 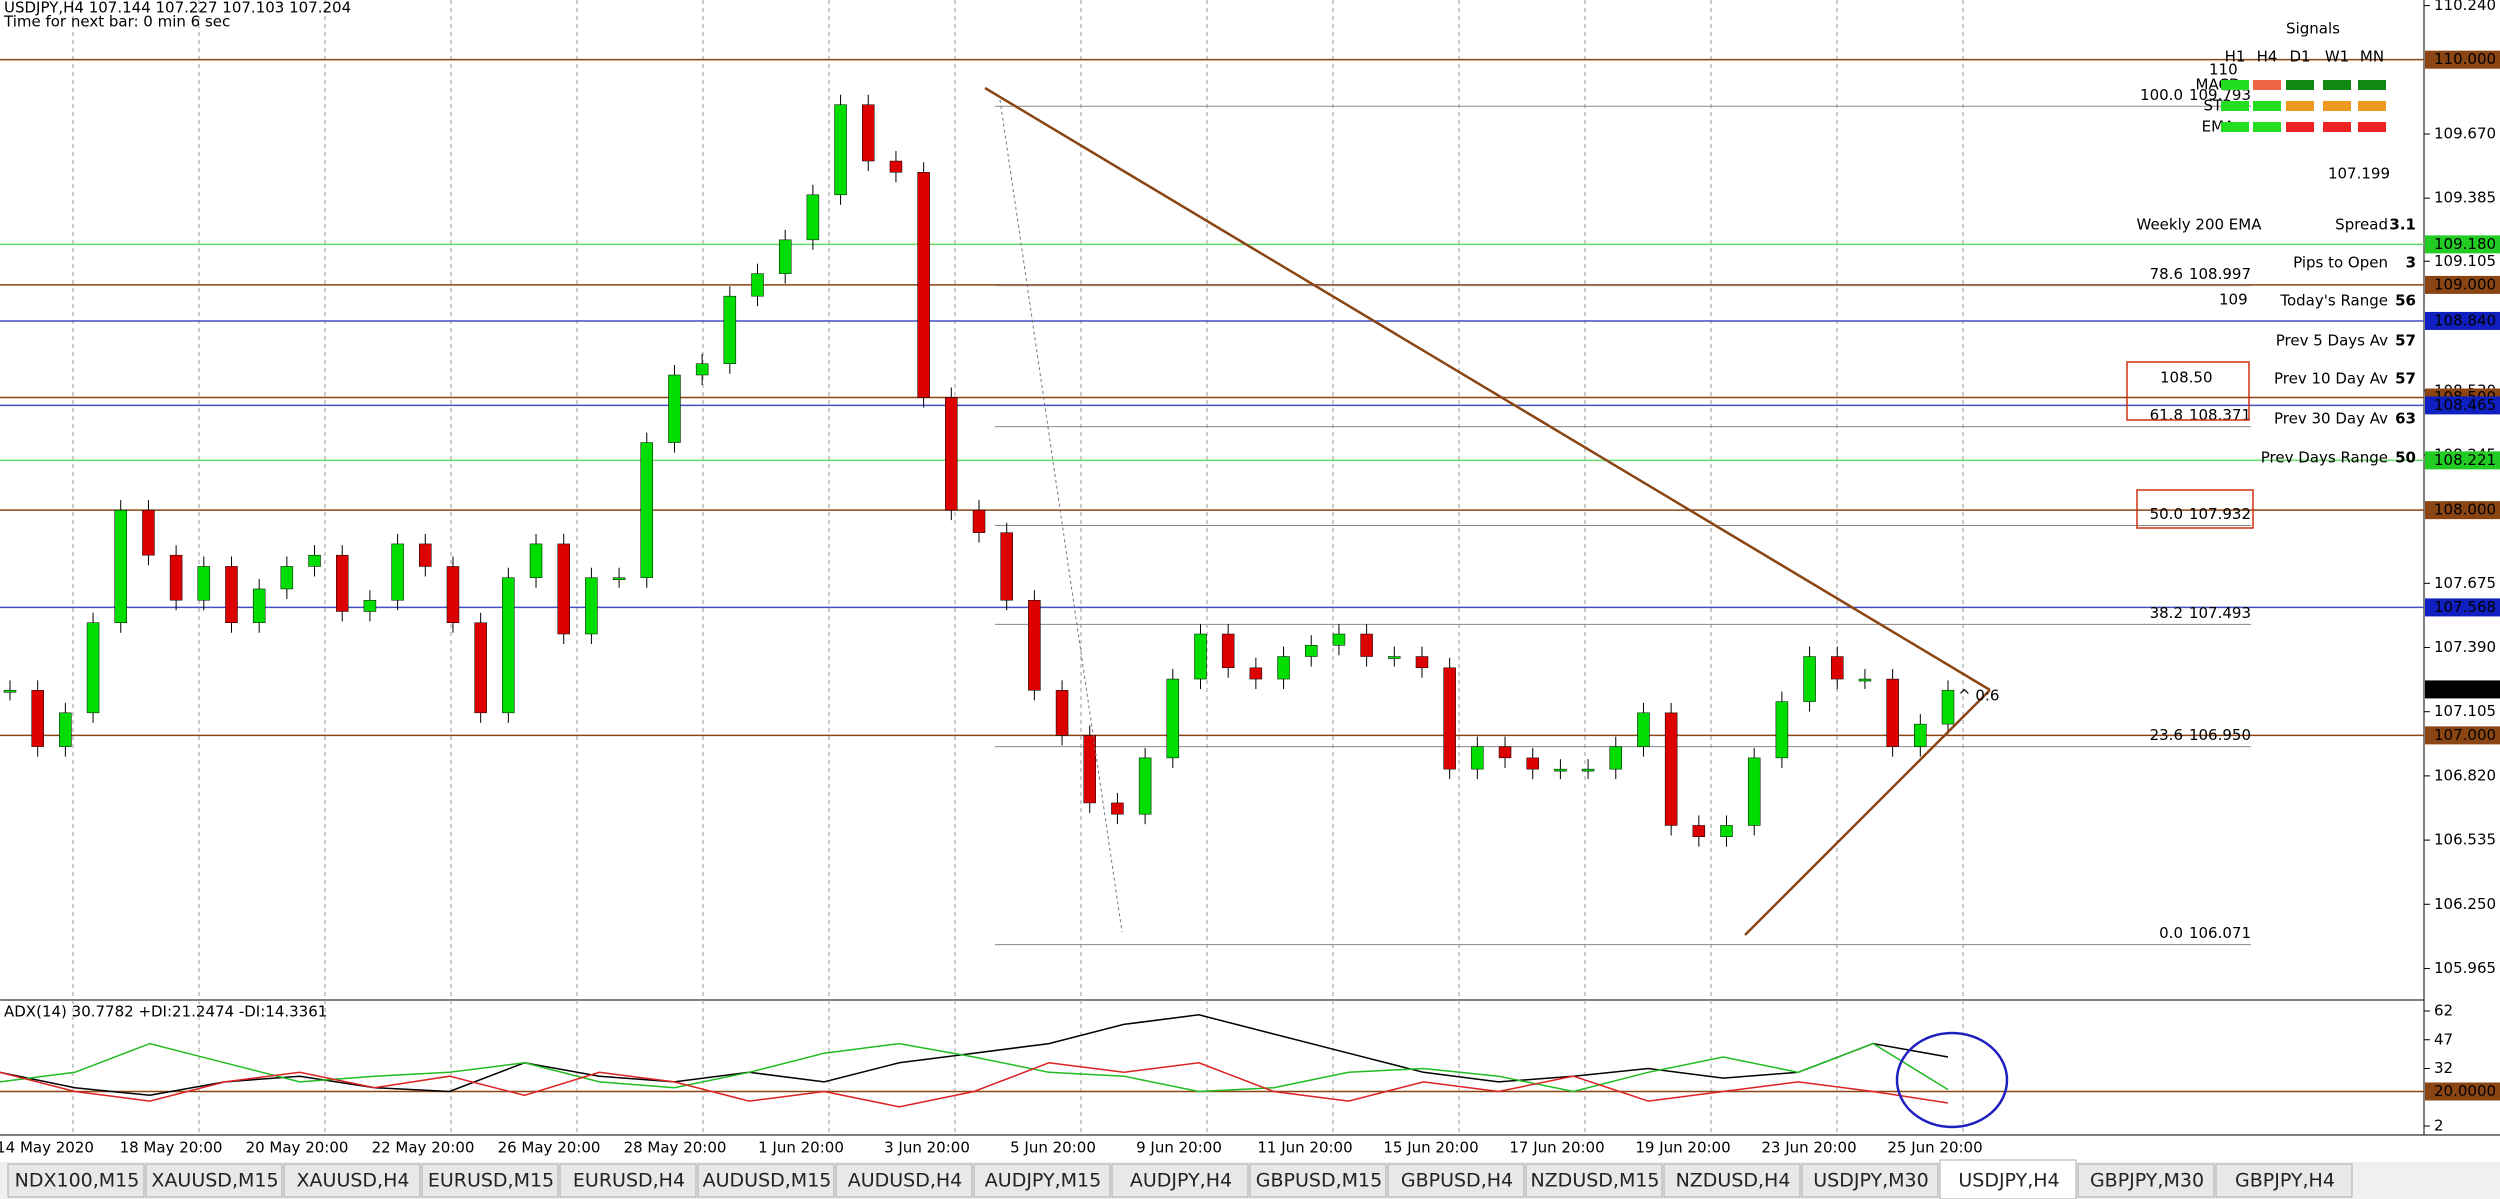 What do you see at coordinates (2166, 514) in the screenshot?
I see `fib-level: 50.0` at bounding box center [2166, 514].